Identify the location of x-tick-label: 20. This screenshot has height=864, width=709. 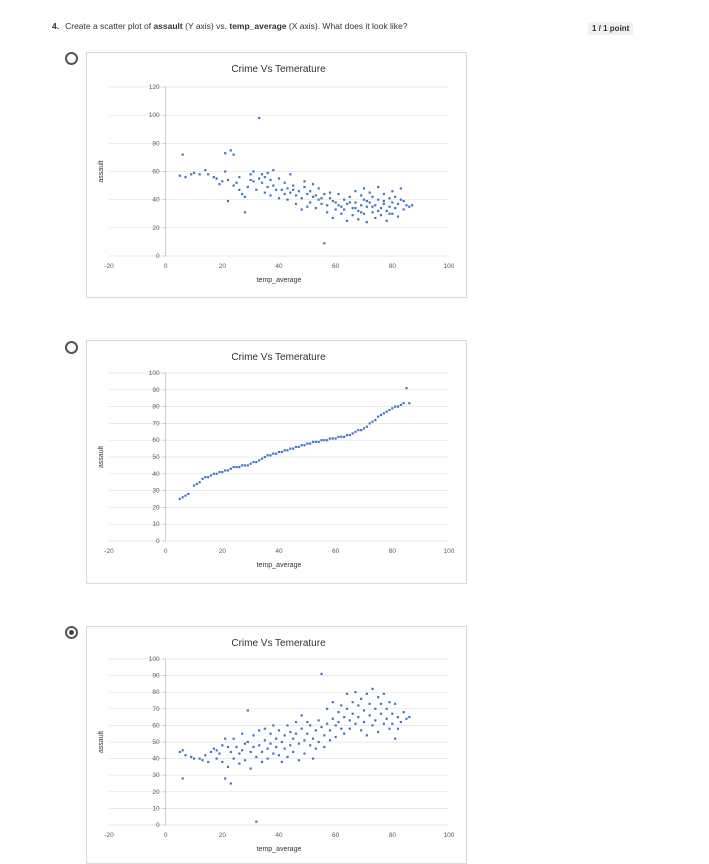
(223, 835).